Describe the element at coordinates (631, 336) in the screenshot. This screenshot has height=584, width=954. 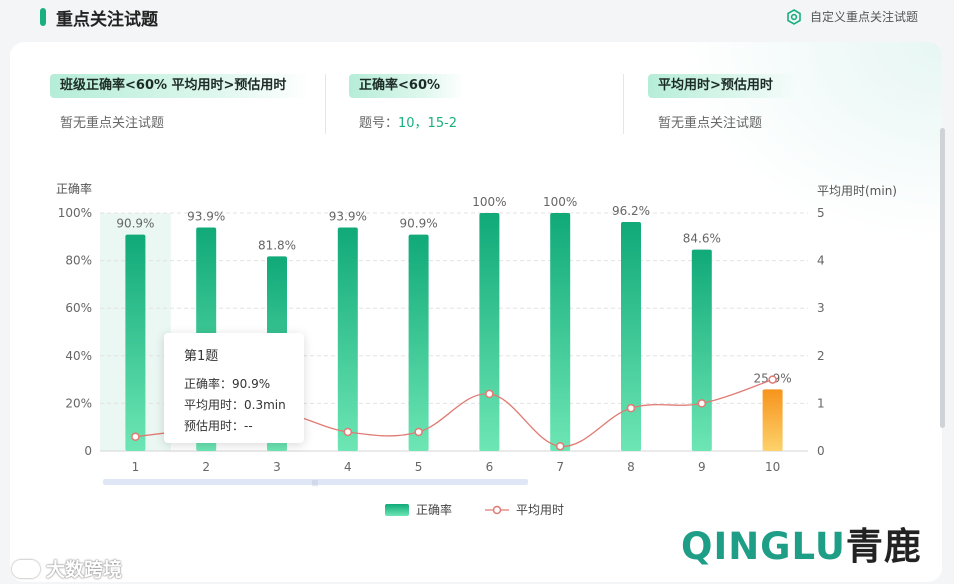
I see `bar-q8` at that location.